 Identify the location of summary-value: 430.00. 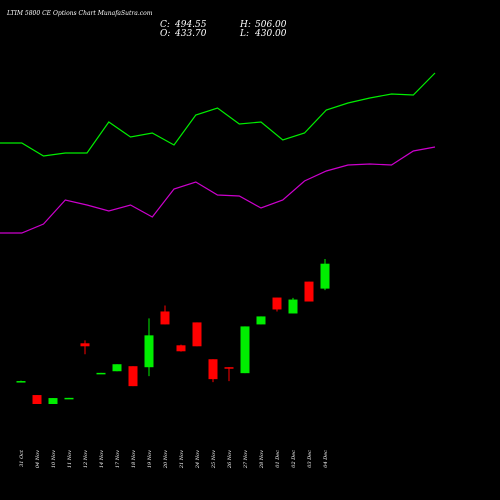
(270, 34).